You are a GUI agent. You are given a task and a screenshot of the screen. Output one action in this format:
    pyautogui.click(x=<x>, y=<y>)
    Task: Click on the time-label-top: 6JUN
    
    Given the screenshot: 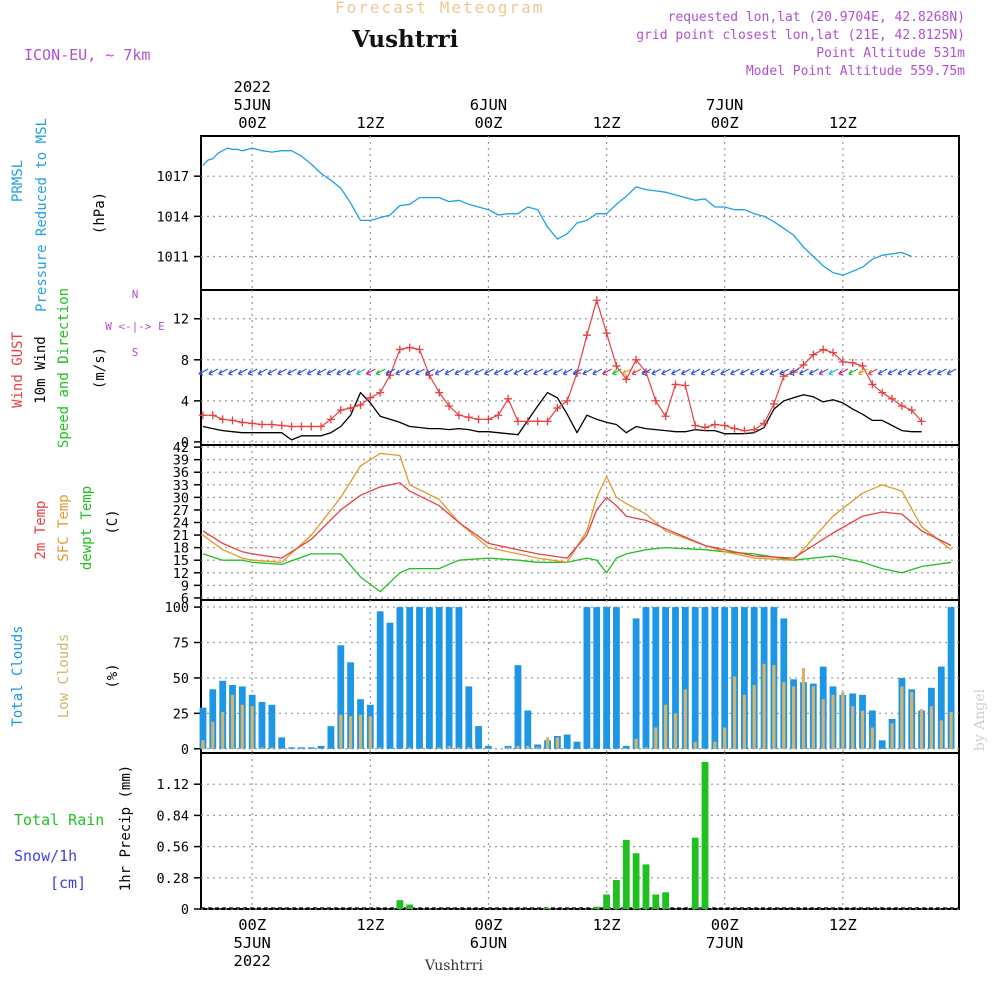 What is the action you would take?
    pyautogui.click(x=488, y=105)
    